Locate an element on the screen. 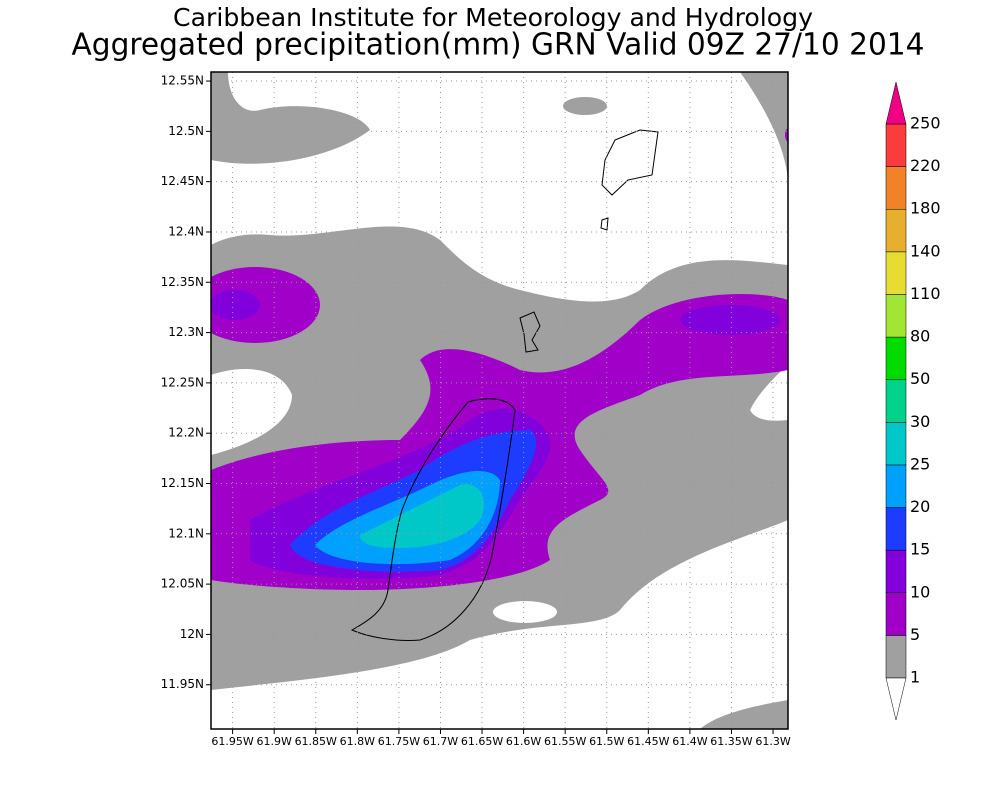 The image size is (1000, 800). x-tick-label: 61.8W is located at coordinates (357, 741).